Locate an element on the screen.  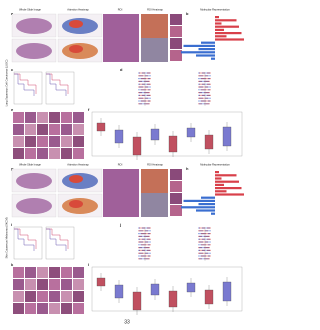
roi-heatmap-cool is located at coordinates (154, 50).